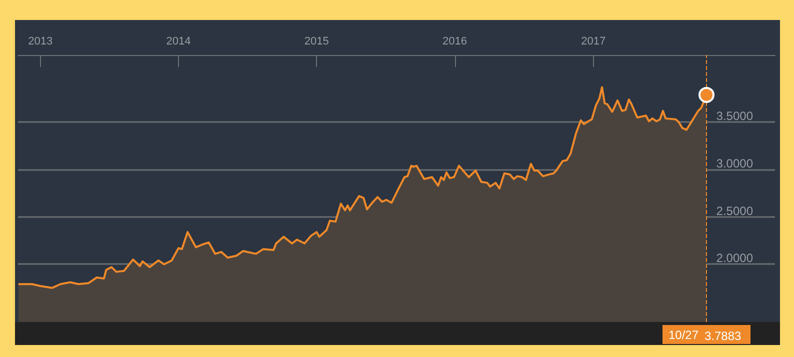 This screenshot has width=794, height=357. Describe the element at coordinates (735, 163) in the screenshot. I see `y-tick-label: 3.0000` at that location.